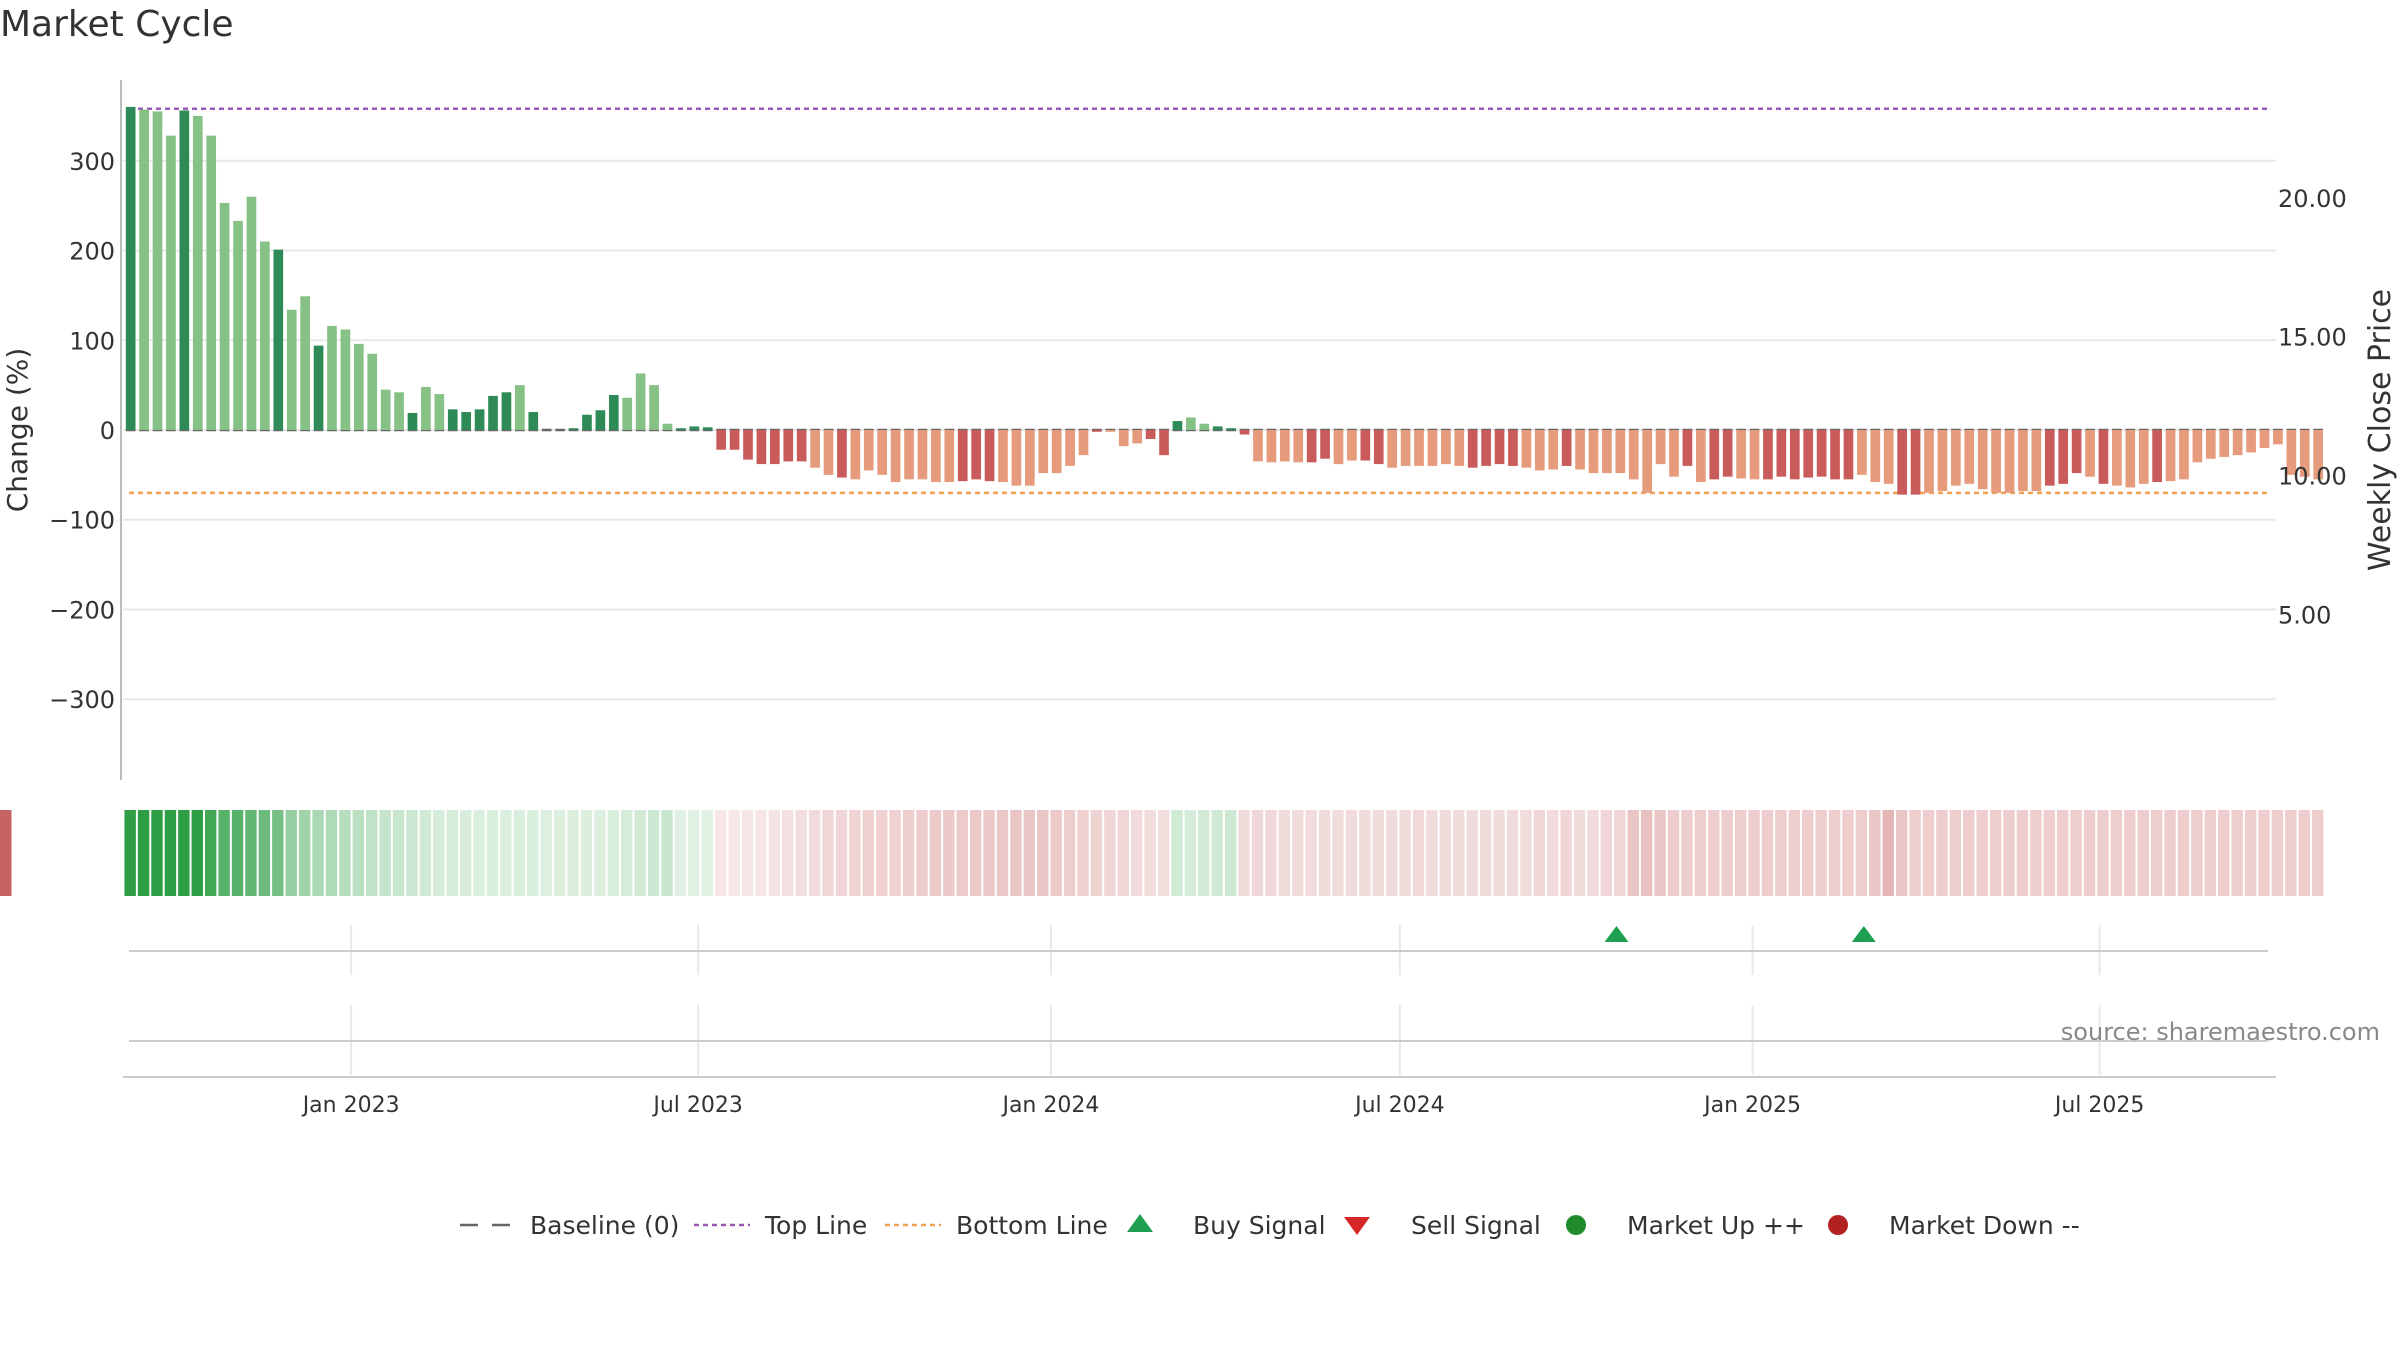  What do you see at coordinates (1198, 1040) in the screenshot?
I see `lower-panel` at bounding box center [1198, 1040].